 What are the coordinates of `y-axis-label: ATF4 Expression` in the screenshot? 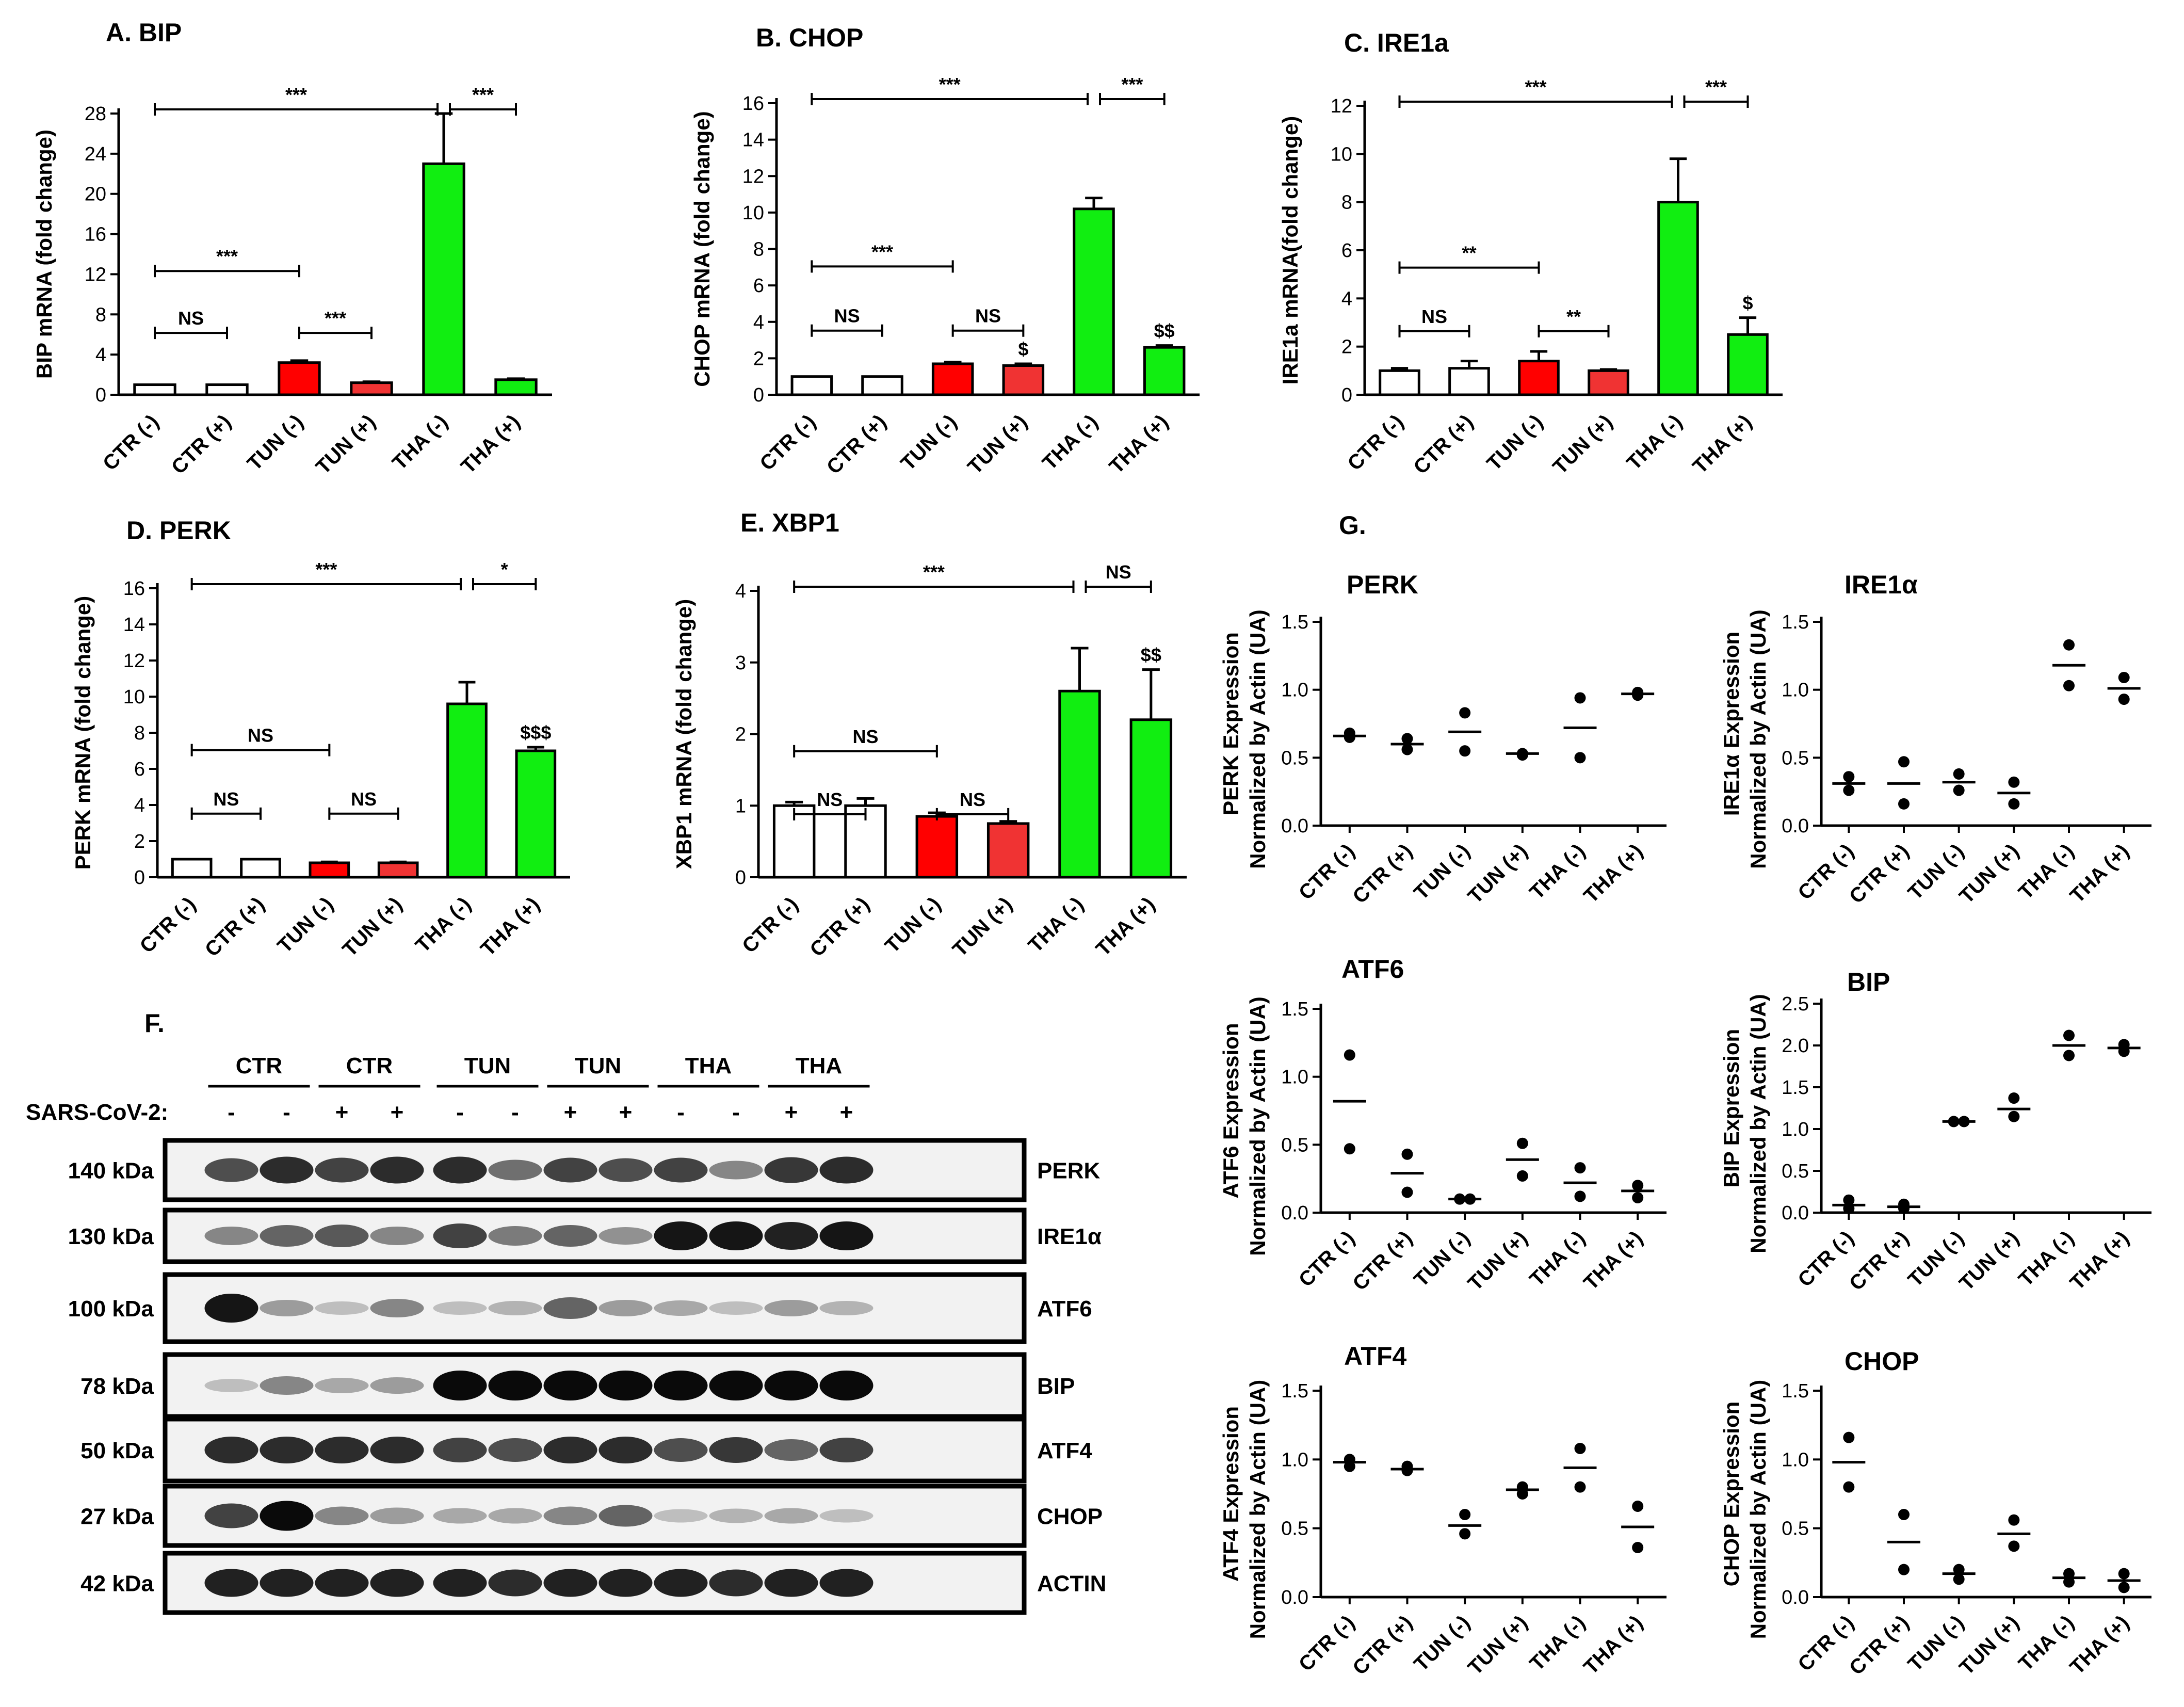 It's located at (1231, 1494).